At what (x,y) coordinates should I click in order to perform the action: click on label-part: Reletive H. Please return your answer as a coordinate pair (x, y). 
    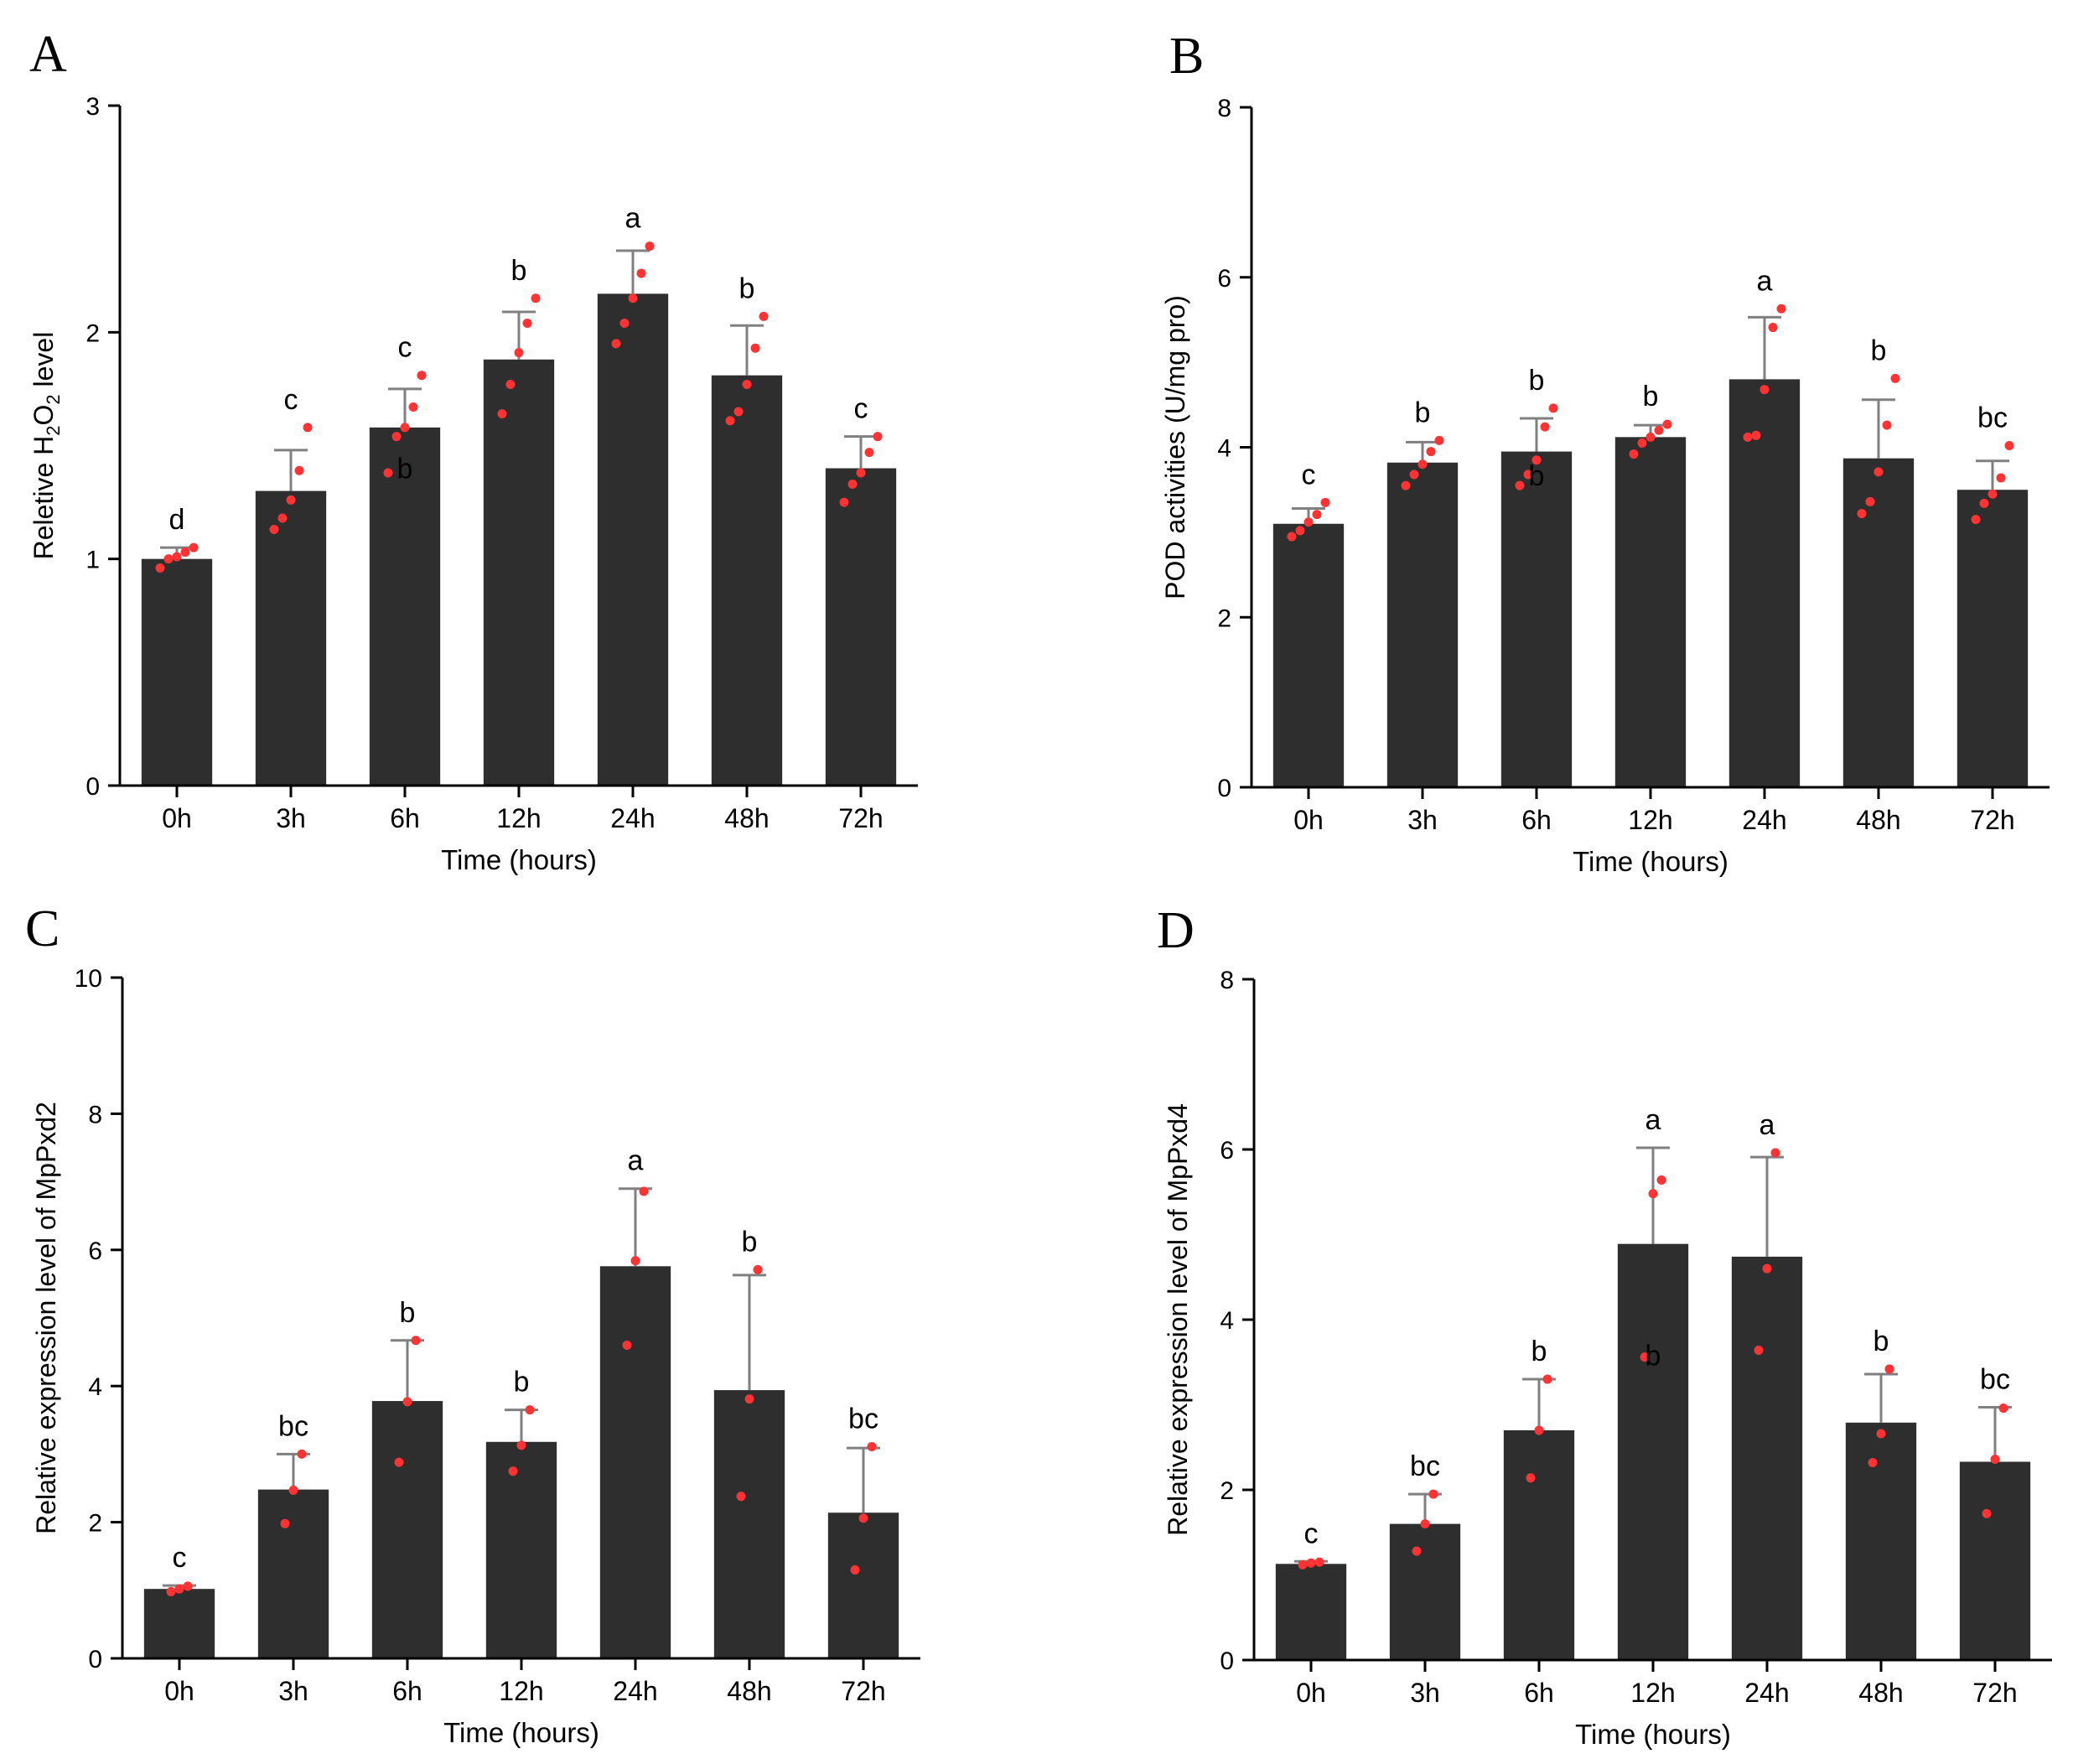
    Looking at the image, I should click on (44, 498).